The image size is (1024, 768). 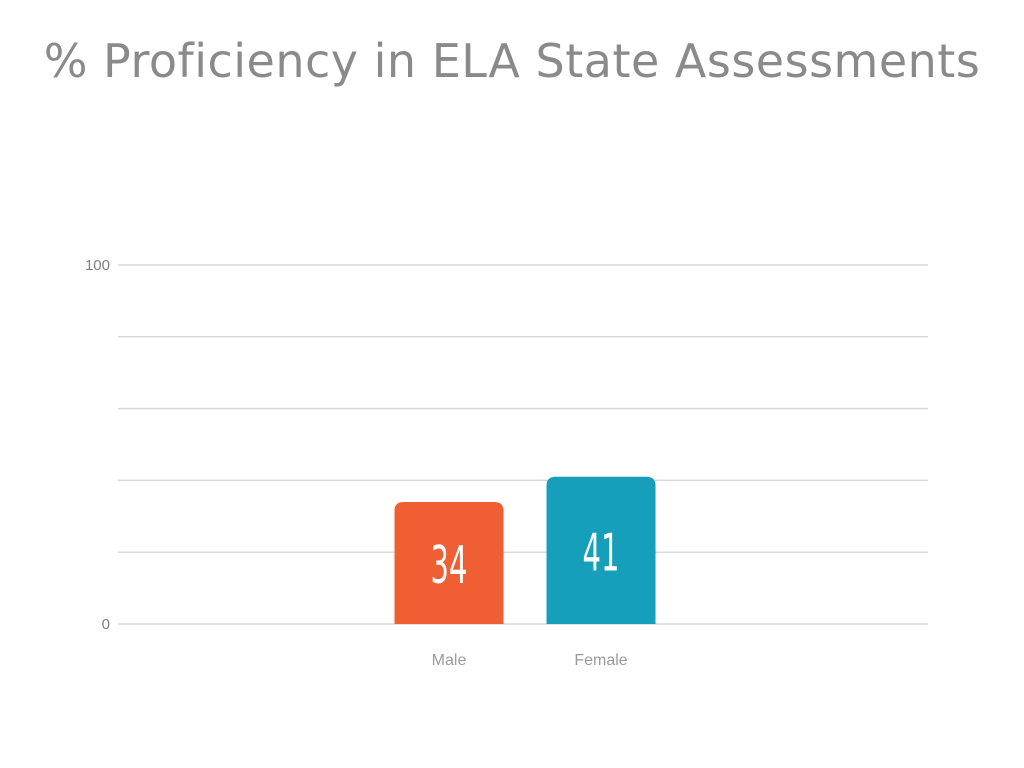 I want to click on category-labels: Male Female, so click(x=530, y=660).